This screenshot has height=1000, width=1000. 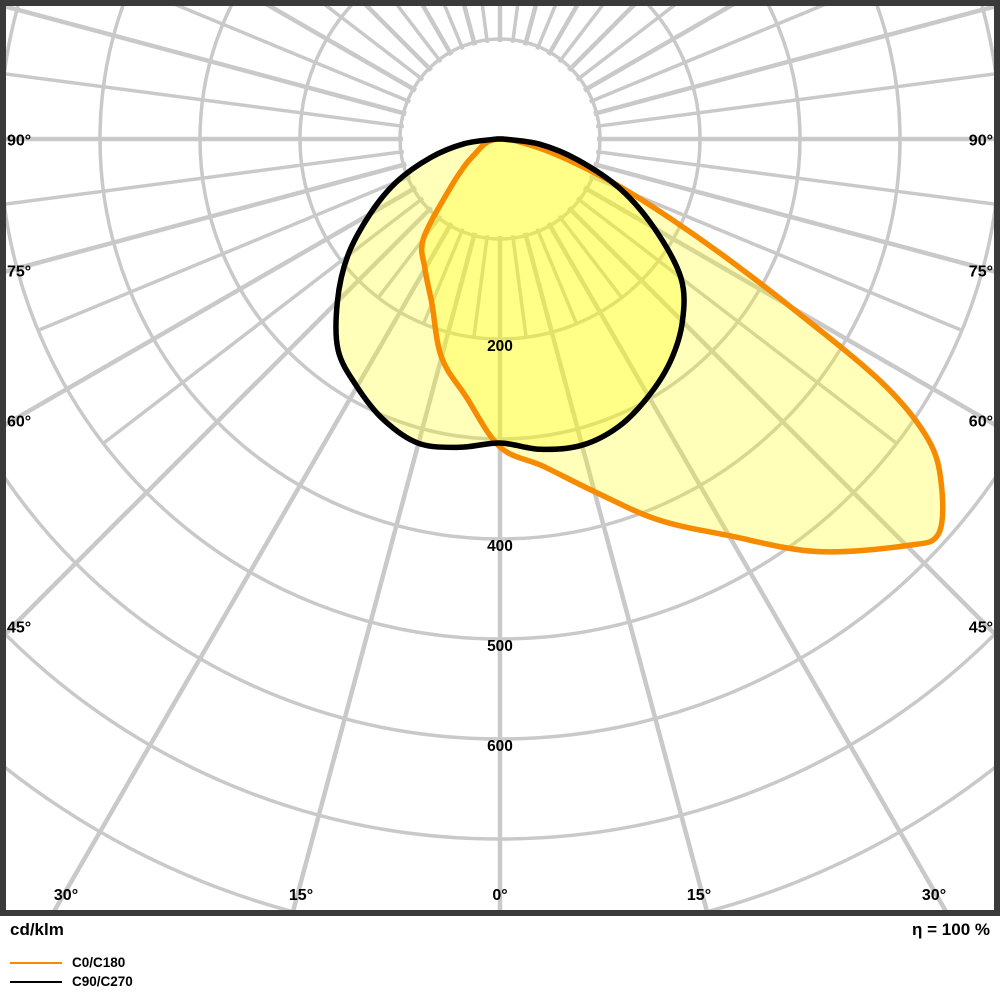 I want to click on legend-label-c90-c270: C90/C270, so click(x=102, y=981).